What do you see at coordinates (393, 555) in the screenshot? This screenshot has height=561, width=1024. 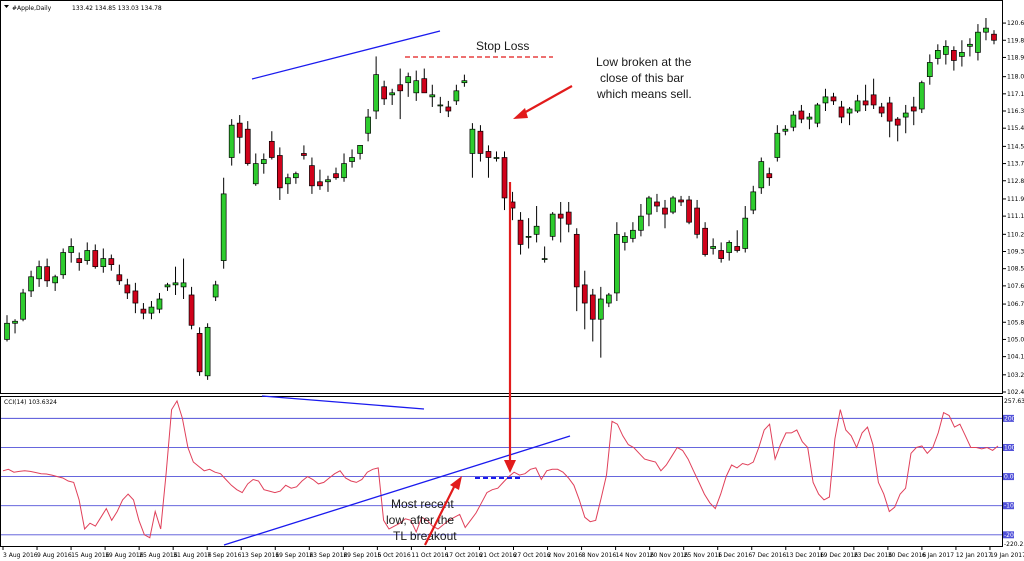 I see `date-tick-label: 5 Oct 2016` at bounding box center [393, 555].